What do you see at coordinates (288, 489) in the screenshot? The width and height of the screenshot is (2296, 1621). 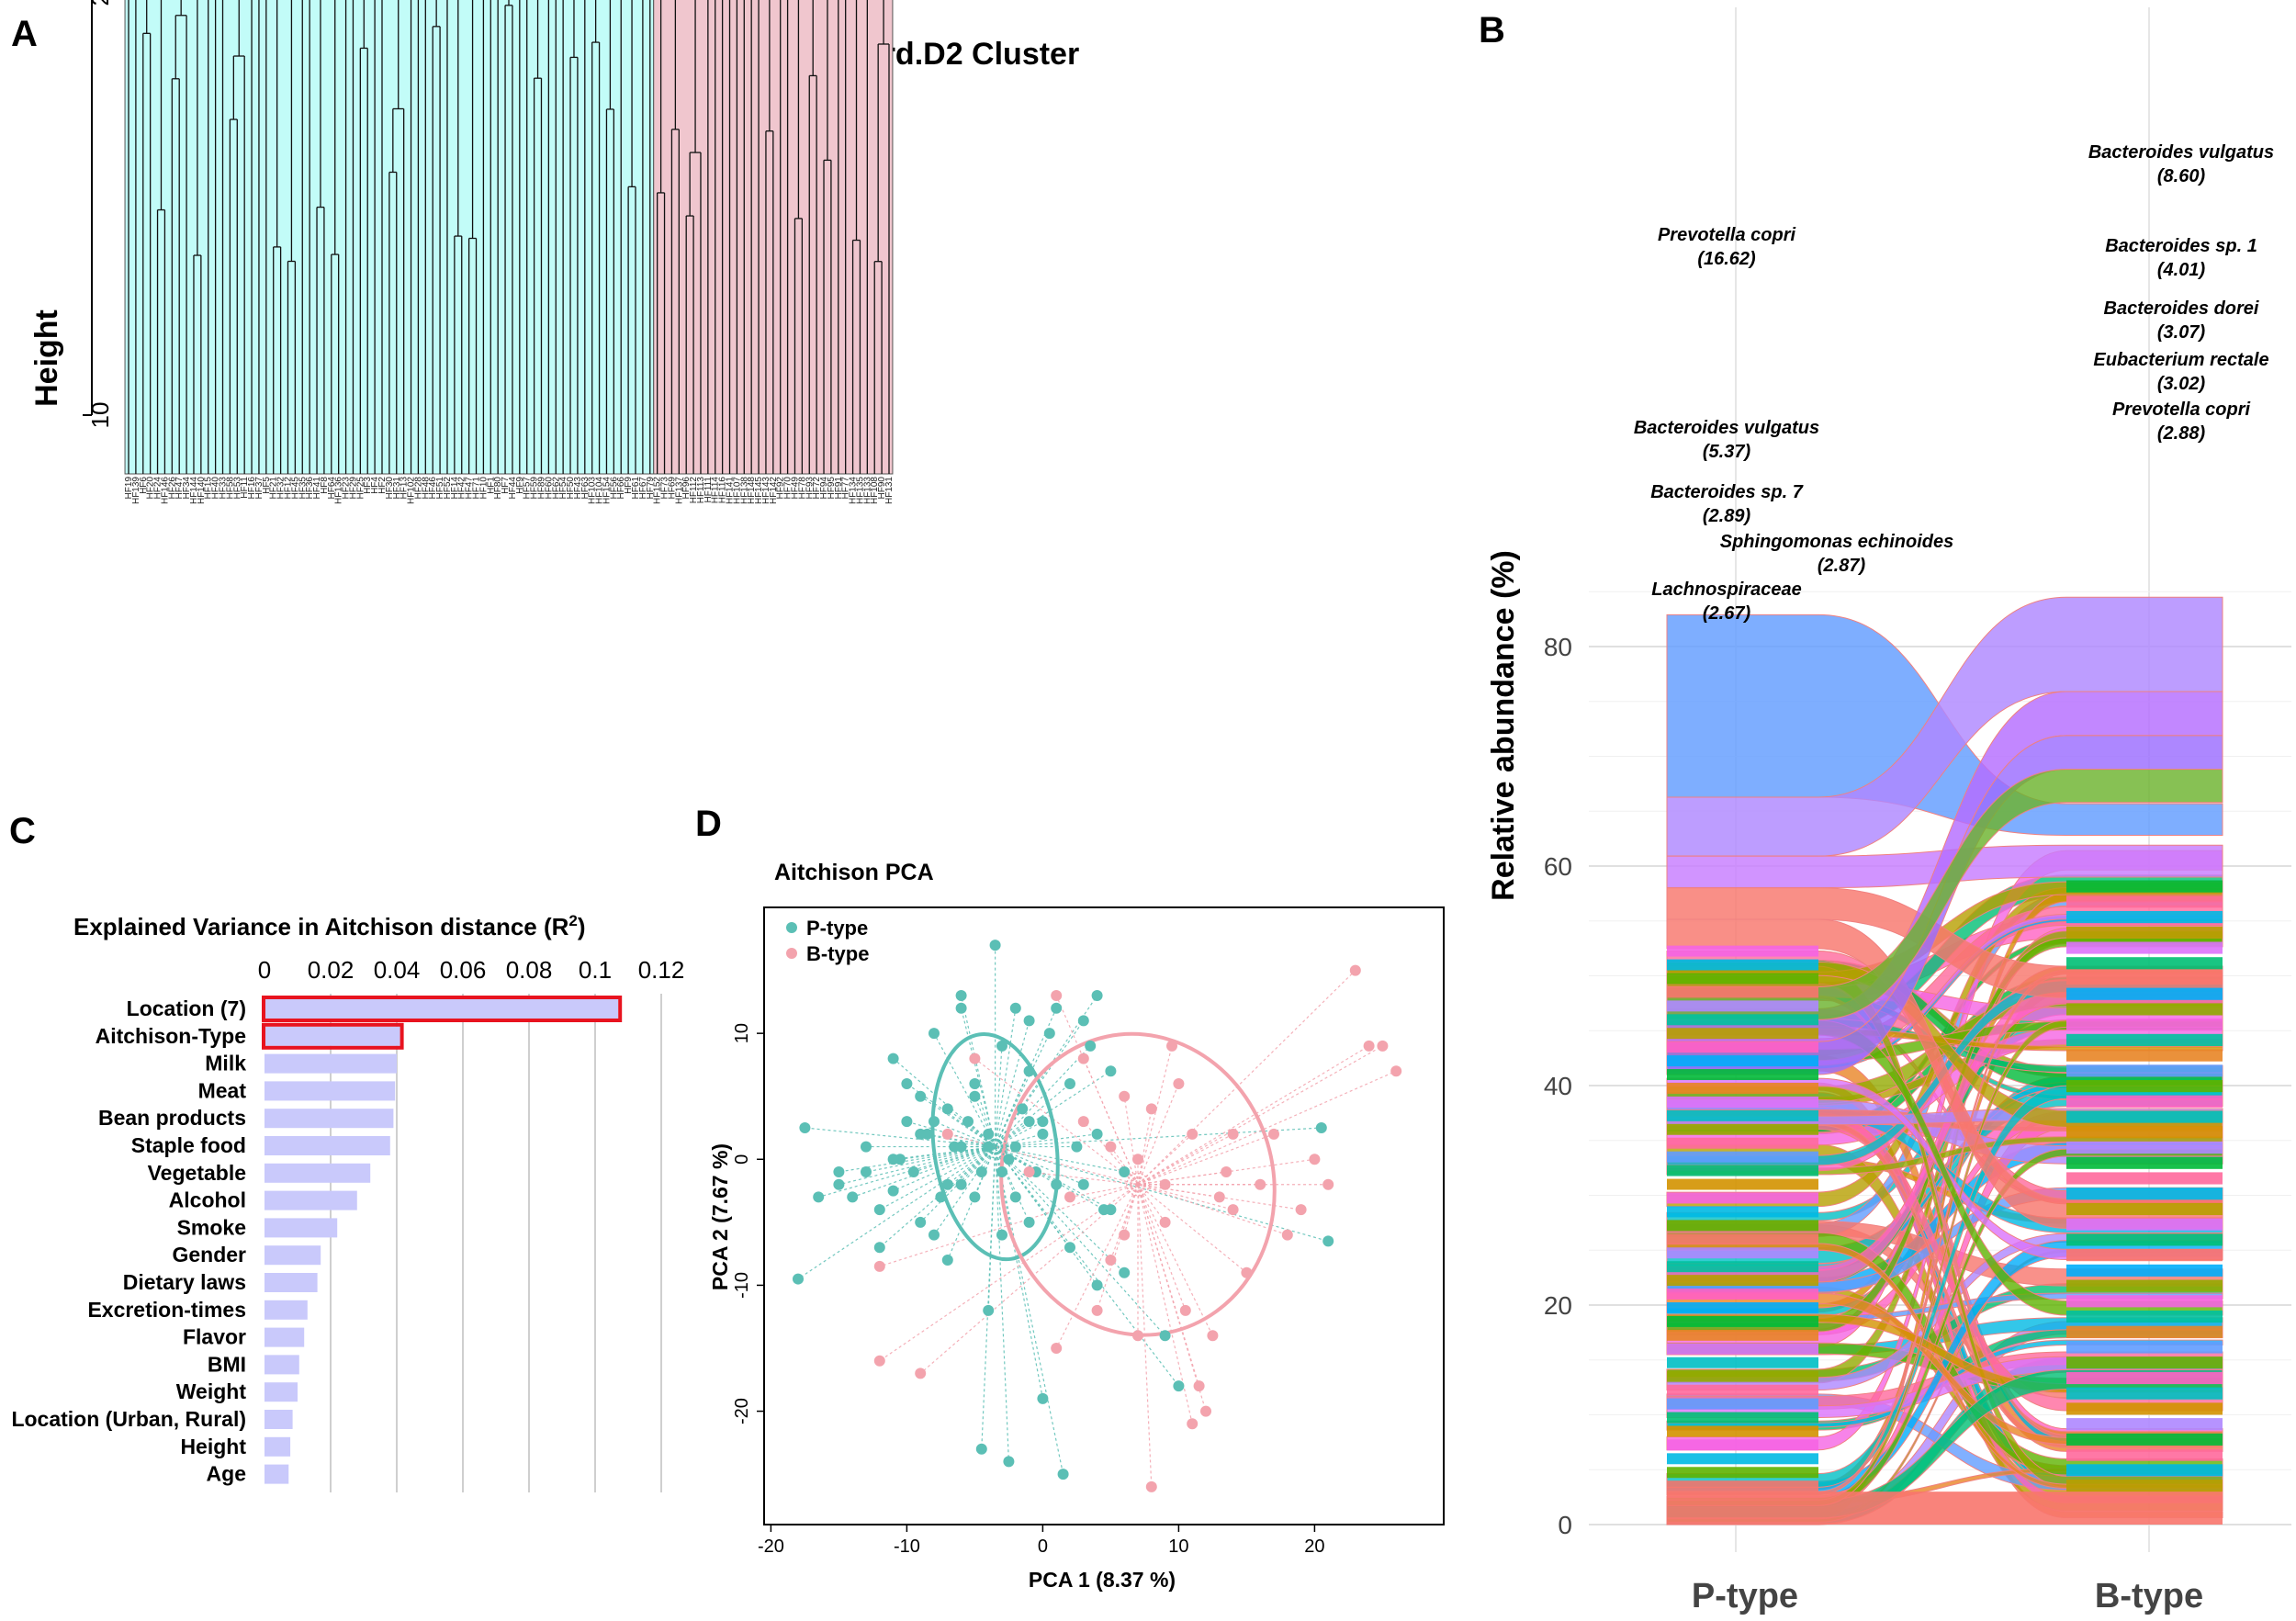 I see `dendrogram-leaf-label: HF12` at bounding box center [288, 489].